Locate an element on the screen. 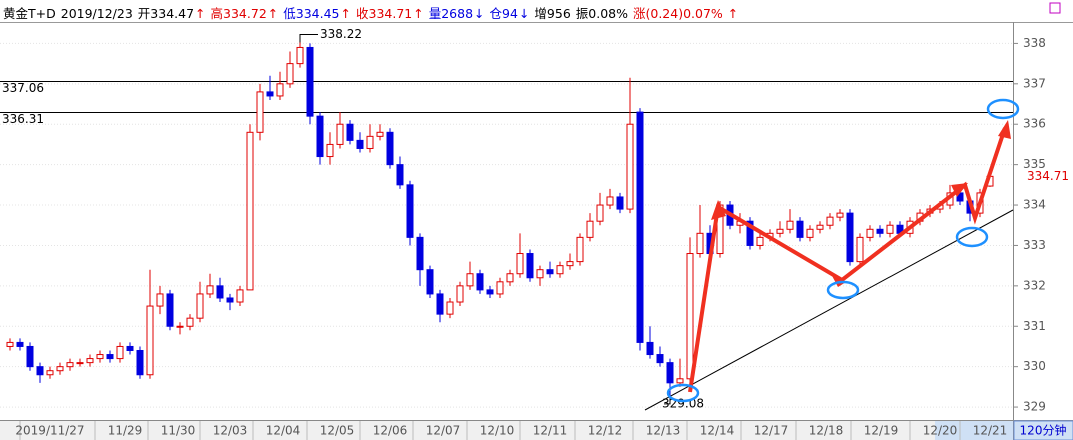 The height and width of the screenshot is (440, 1073). y-tick-label: 332 is located at coordinates (1034, 285).